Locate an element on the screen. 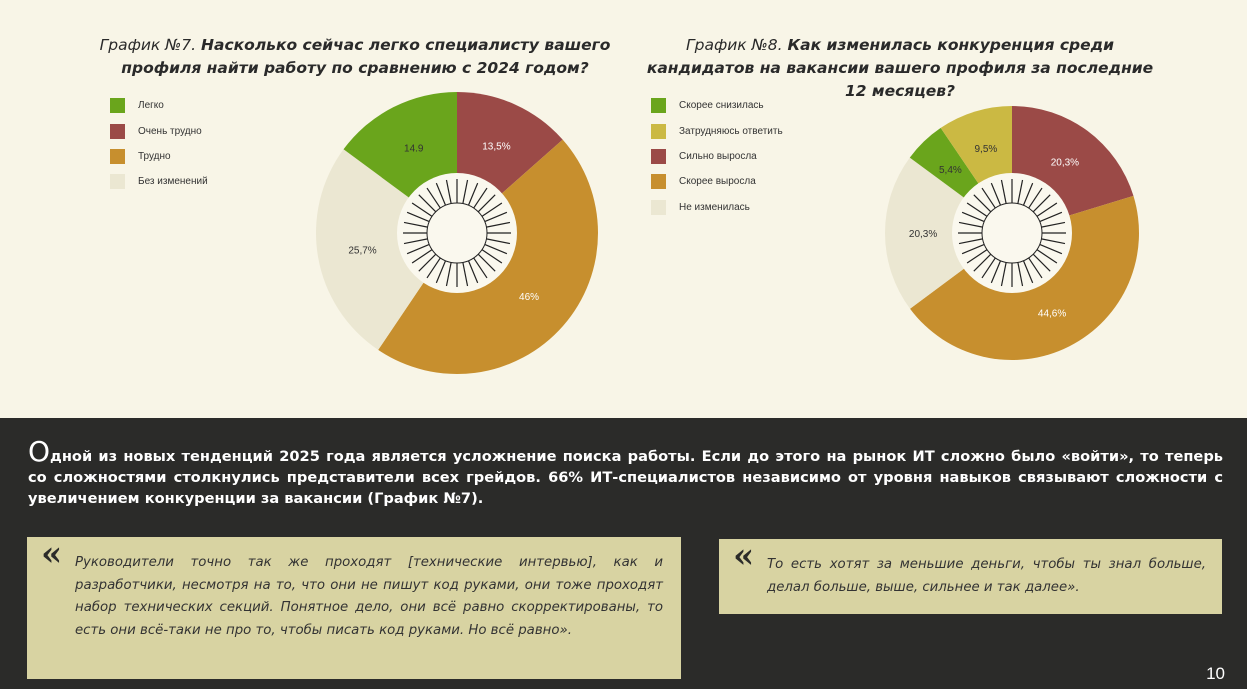  legend-item: Не изменилась is located at coordinates (717, 207).